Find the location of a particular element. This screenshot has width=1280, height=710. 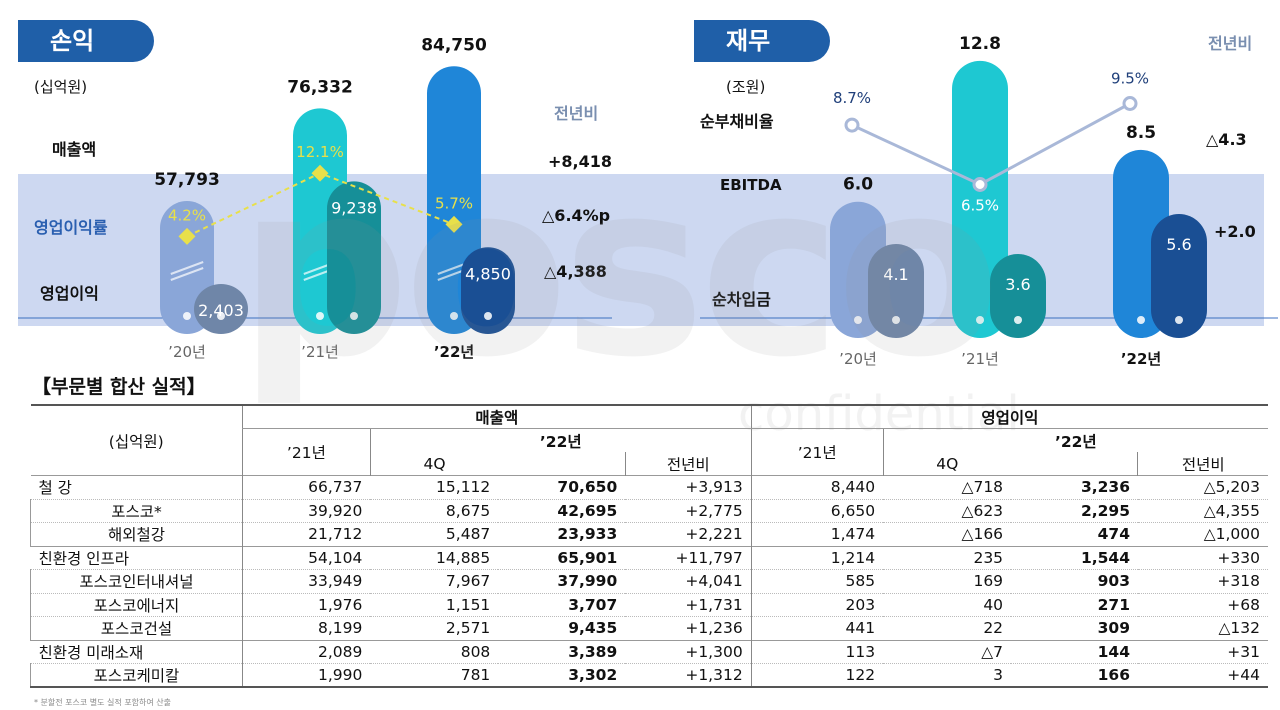

ratio-value-label: 8.7% is located at coordinates (852, 98).